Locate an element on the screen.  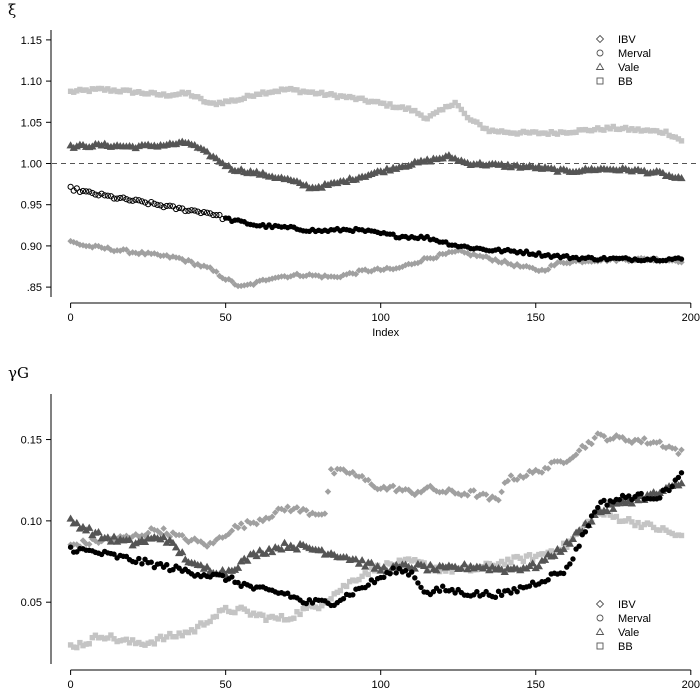
legend-triangle-icon is located at coordinates (600, 631).